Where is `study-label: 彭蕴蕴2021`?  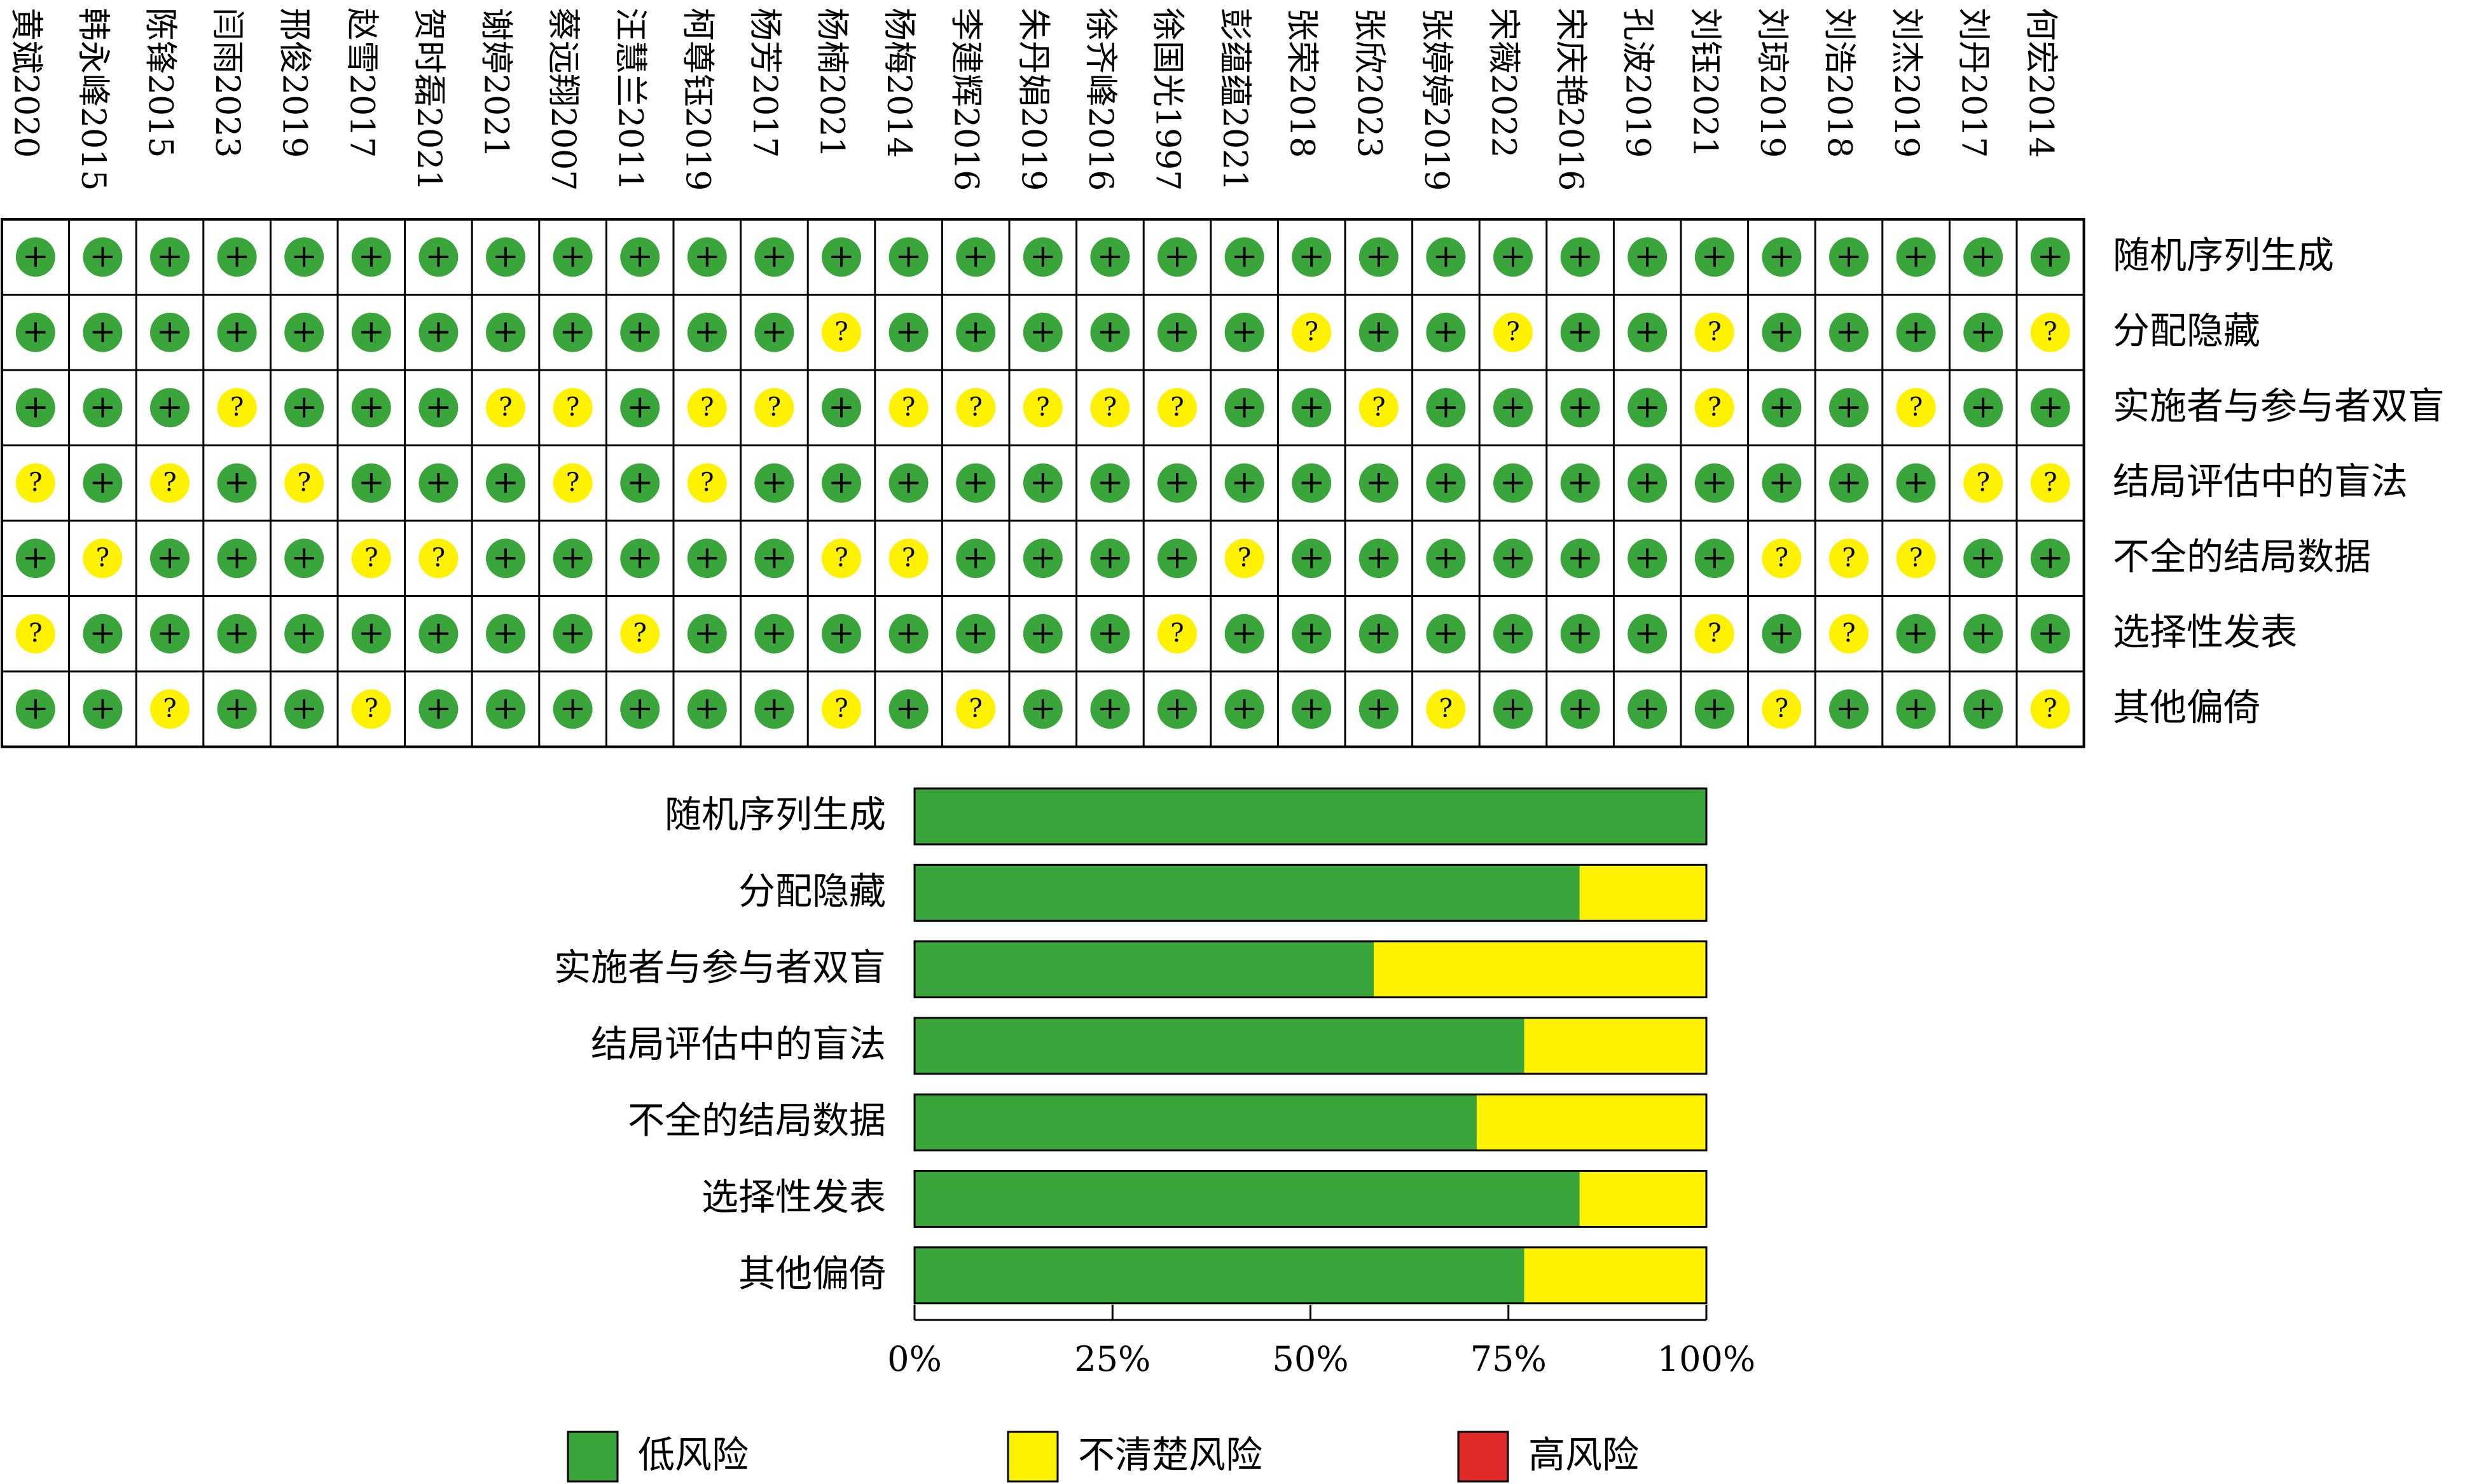 study-label: 彭蕴蕴2021 is located at coordinates (1234, 99).